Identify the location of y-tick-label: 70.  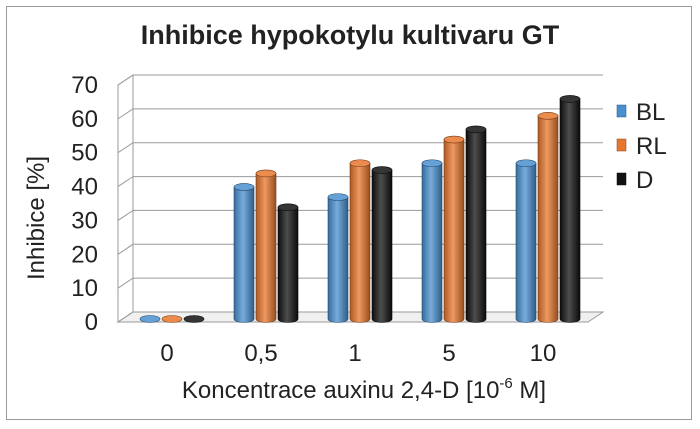
(84, 85).